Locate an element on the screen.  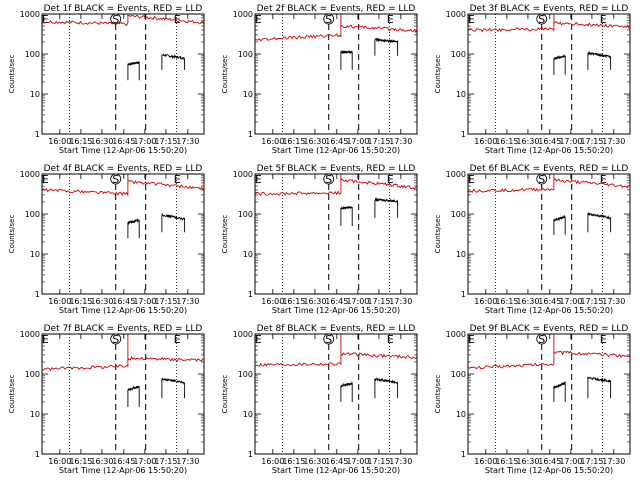
panel-title: Det 7f BLACK = Events, RED = LLD is located at coordinates (123, 329).